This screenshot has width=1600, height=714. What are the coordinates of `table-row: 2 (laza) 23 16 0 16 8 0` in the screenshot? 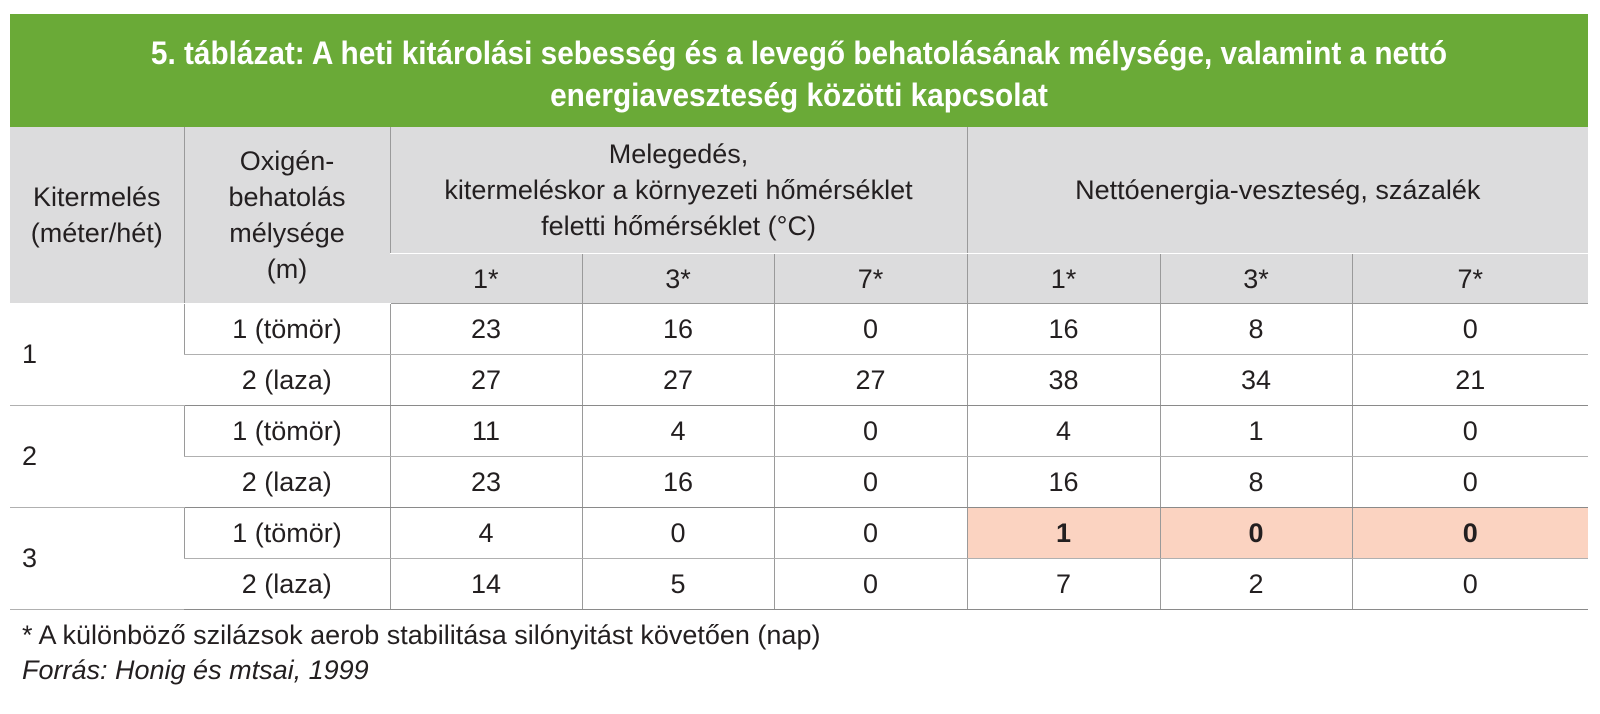 It's located at (799, 482).